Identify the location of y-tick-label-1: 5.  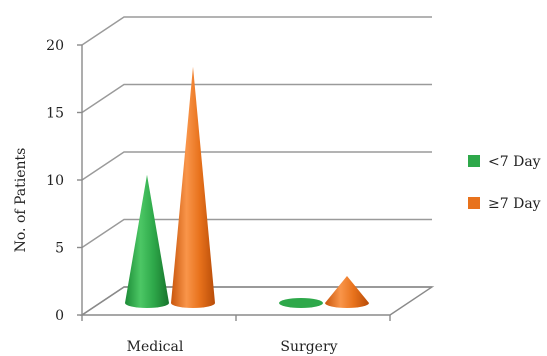
(59, 249).